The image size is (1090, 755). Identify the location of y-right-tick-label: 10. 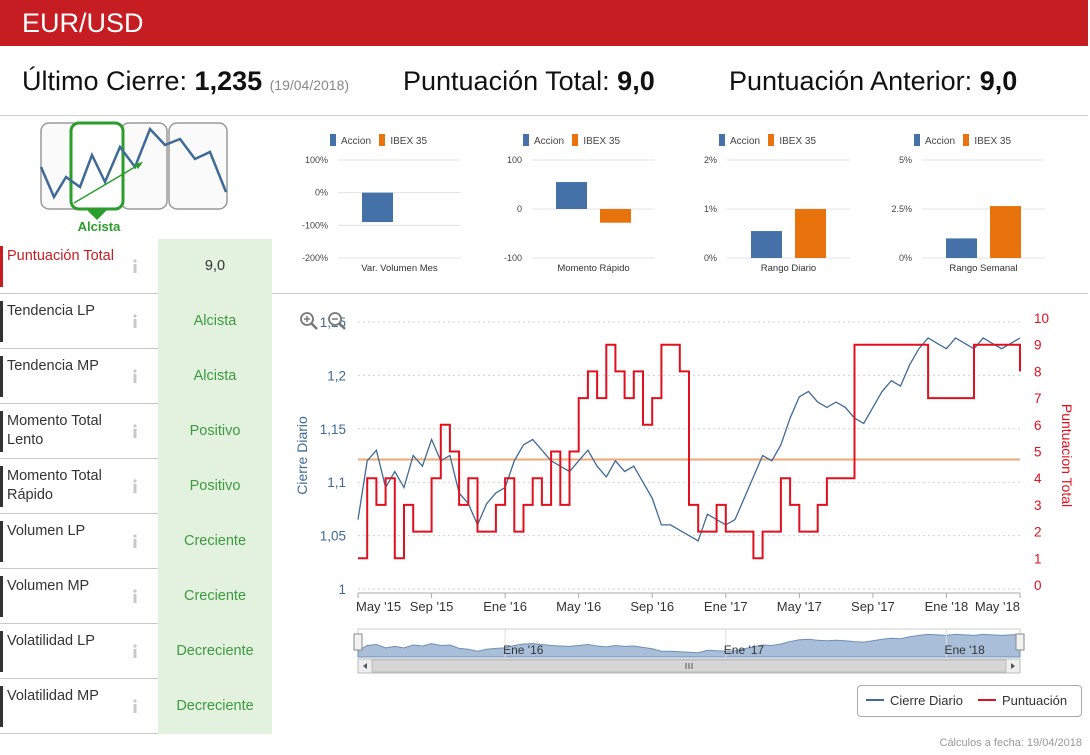
(1041, 318).